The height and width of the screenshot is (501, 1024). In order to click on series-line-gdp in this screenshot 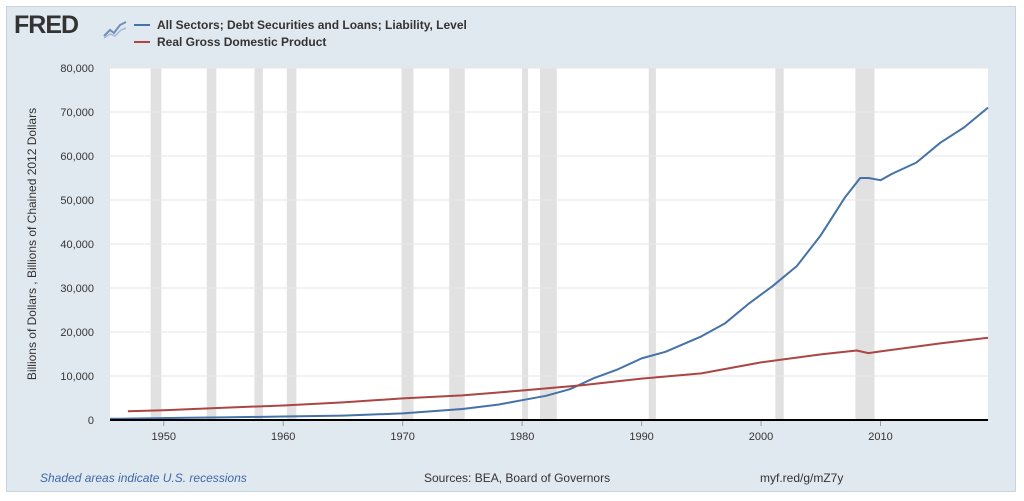, I will do `click(558, 374)`.